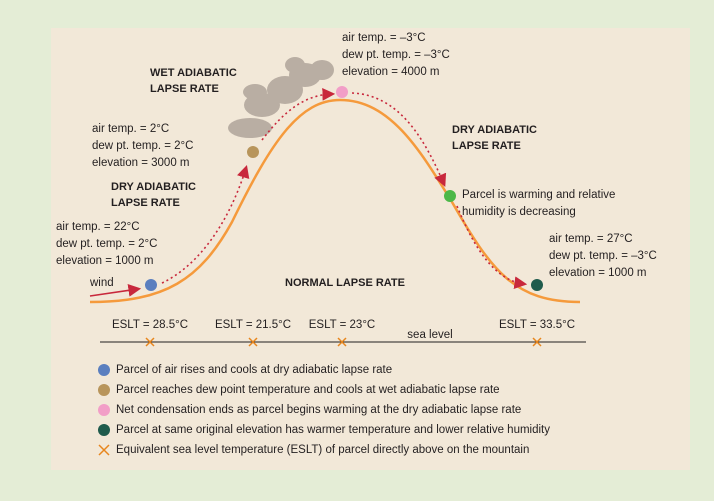  What do you see at coordinates (101, 283) in the screenshot?
I see `wind-label: wind` at bounding box center [101, 283].